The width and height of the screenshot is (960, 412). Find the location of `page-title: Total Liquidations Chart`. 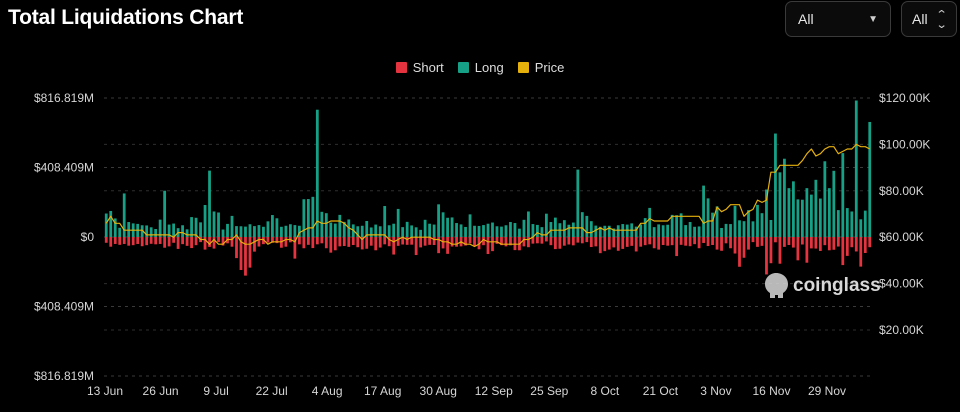

page-title: Total Liquidations Chart is located at coordinates (126, 17).